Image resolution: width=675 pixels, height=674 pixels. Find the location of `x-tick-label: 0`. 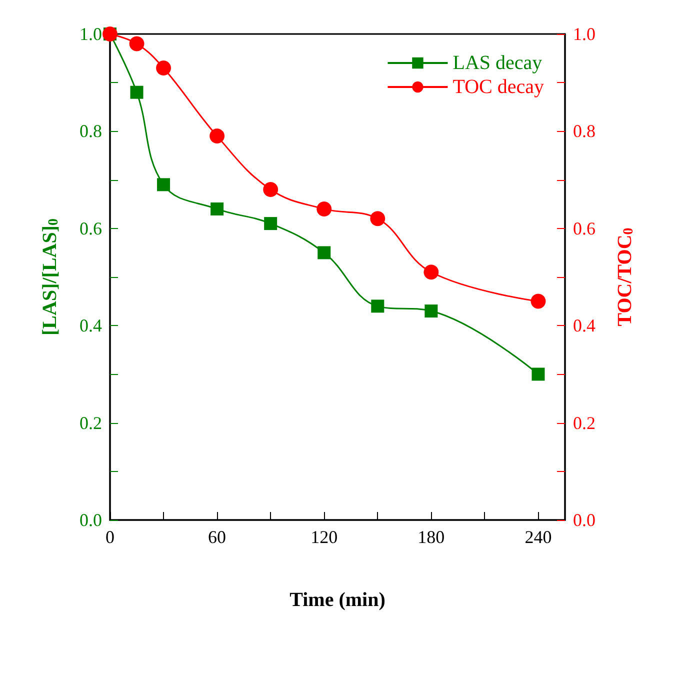

x-tick-label: 0 is located at coordinates (110, 537).